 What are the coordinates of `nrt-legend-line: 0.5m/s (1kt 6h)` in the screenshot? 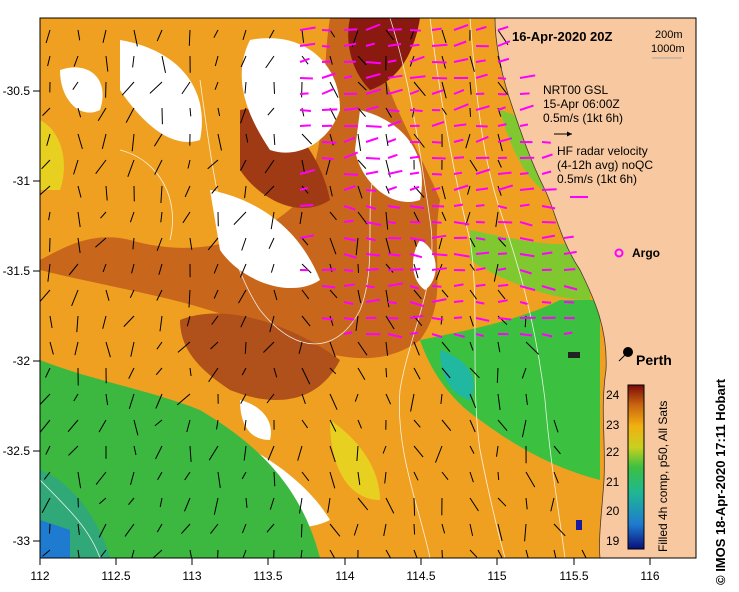 It's located at (583, 118).